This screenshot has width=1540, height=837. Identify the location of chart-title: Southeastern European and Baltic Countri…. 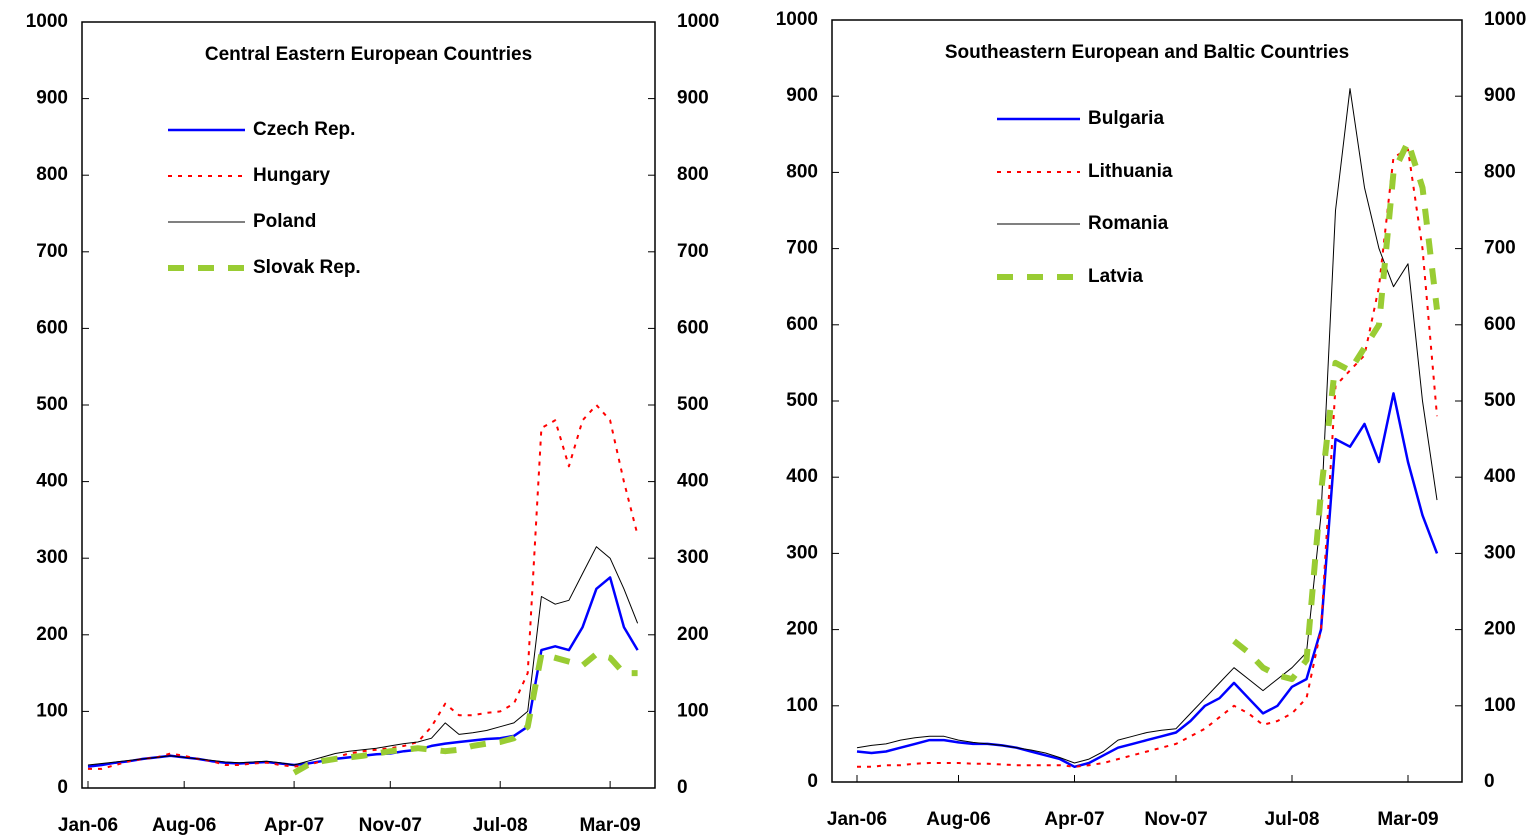
(1147, 52).